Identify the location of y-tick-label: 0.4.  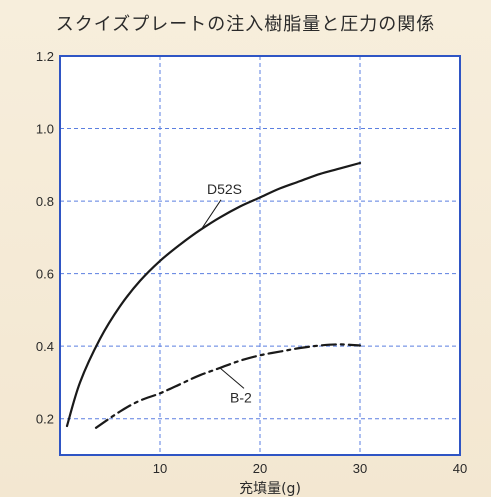
(45, 346).